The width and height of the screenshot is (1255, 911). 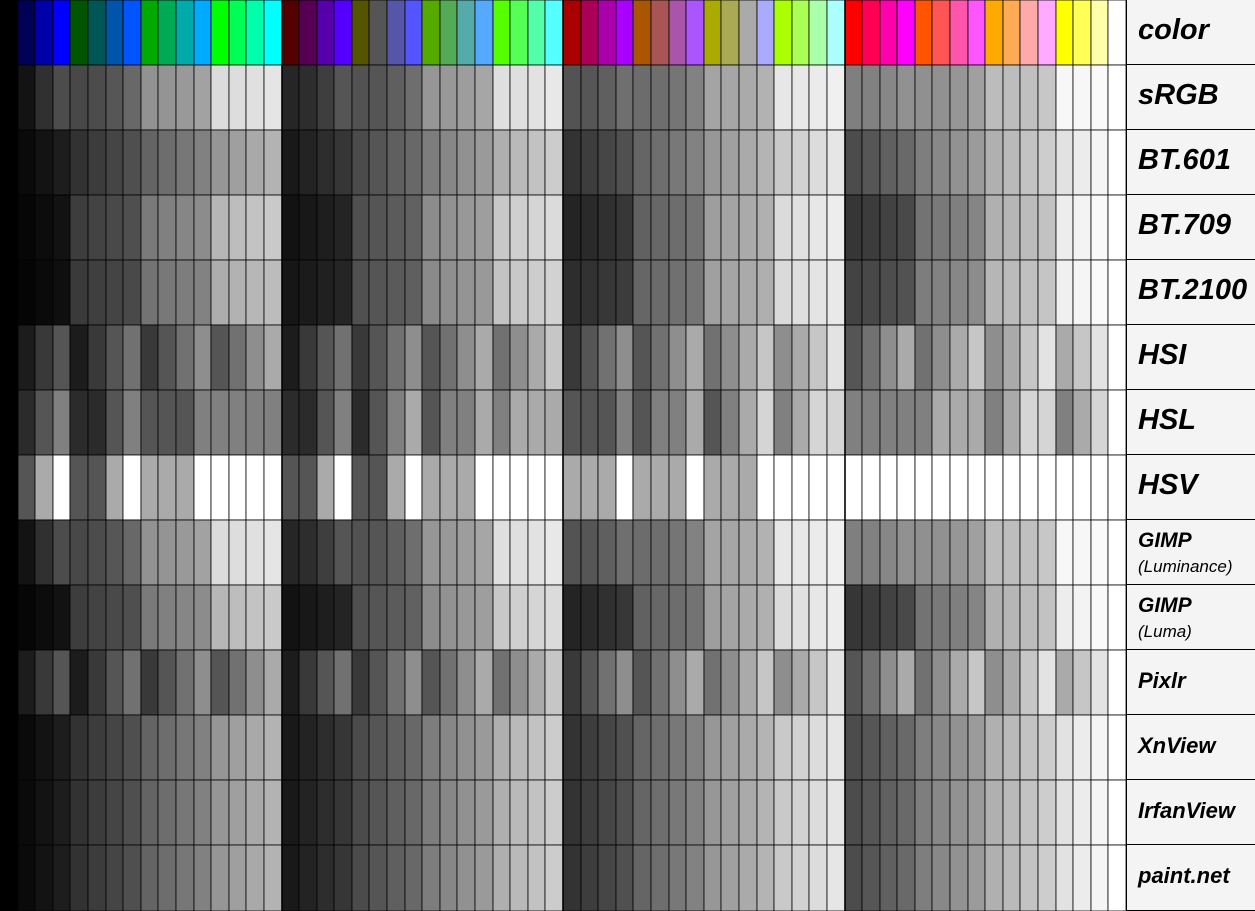 What do you see at coordinates (1186, 810) in the screenshot?
I see `row-label-text: IrfanView` at bounding box center [1186, 810].